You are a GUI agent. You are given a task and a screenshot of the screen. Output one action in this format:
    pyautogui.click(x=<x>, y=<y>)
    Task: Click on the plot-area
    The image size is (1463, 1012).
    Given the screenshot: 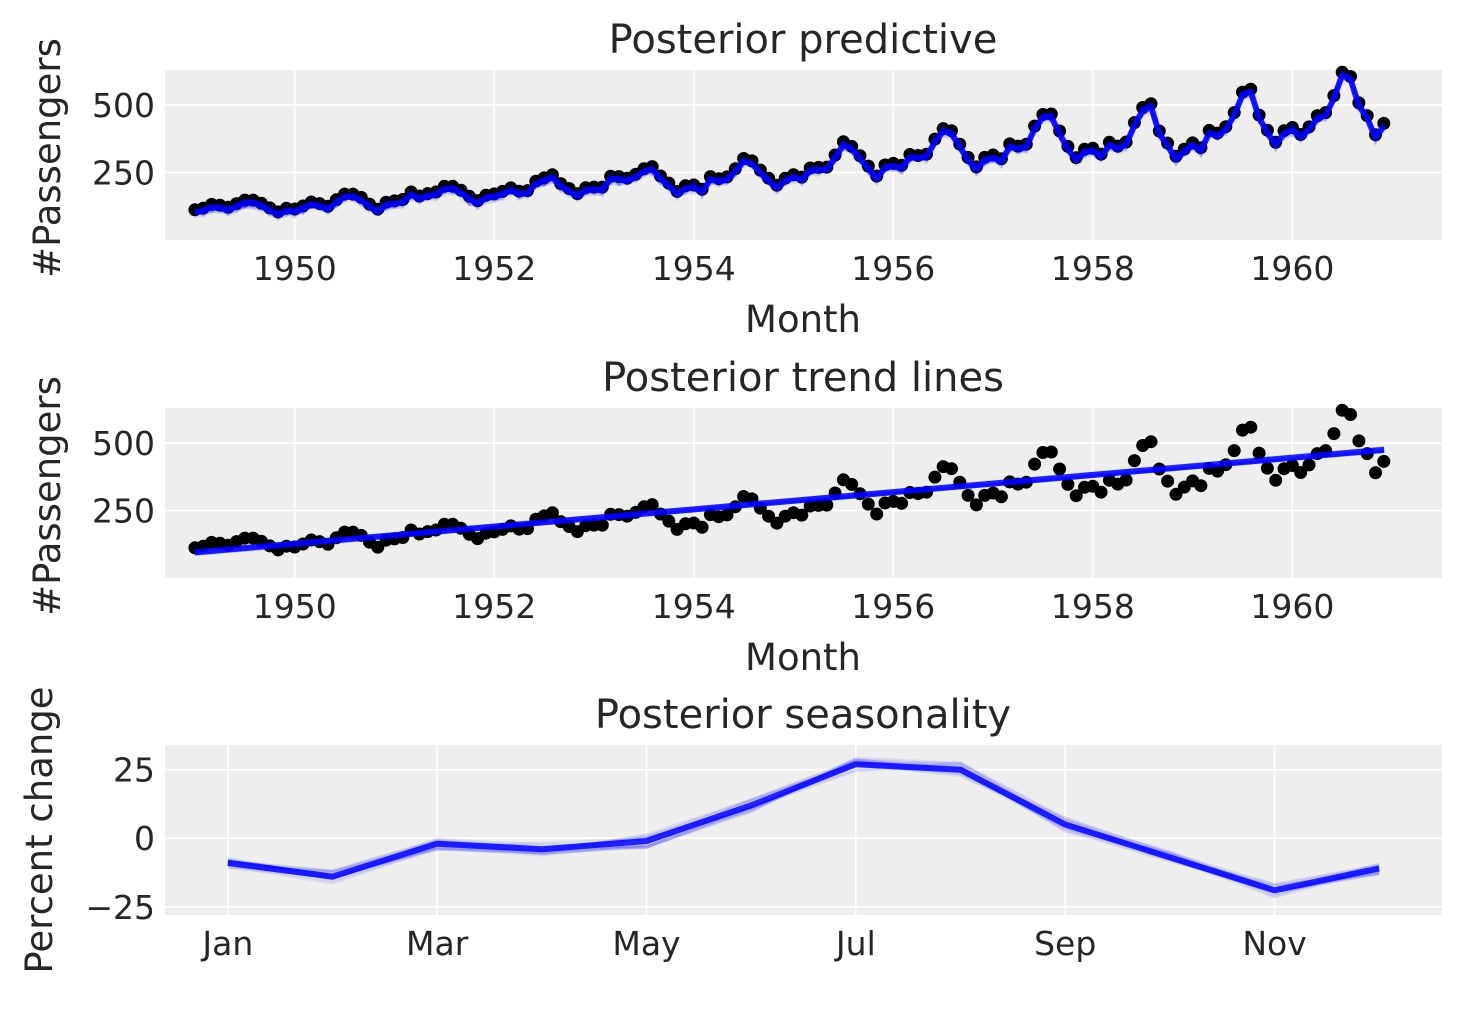 What is the action you would take?
    pyautogui.click(x=803, y=830)
    